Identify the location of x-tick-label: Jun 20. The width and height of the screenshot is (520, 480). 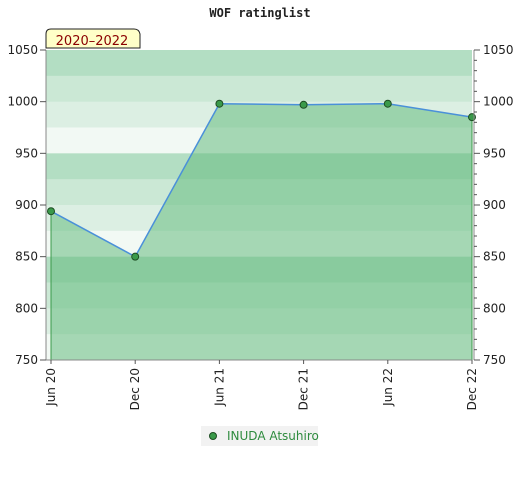
(51, 387).